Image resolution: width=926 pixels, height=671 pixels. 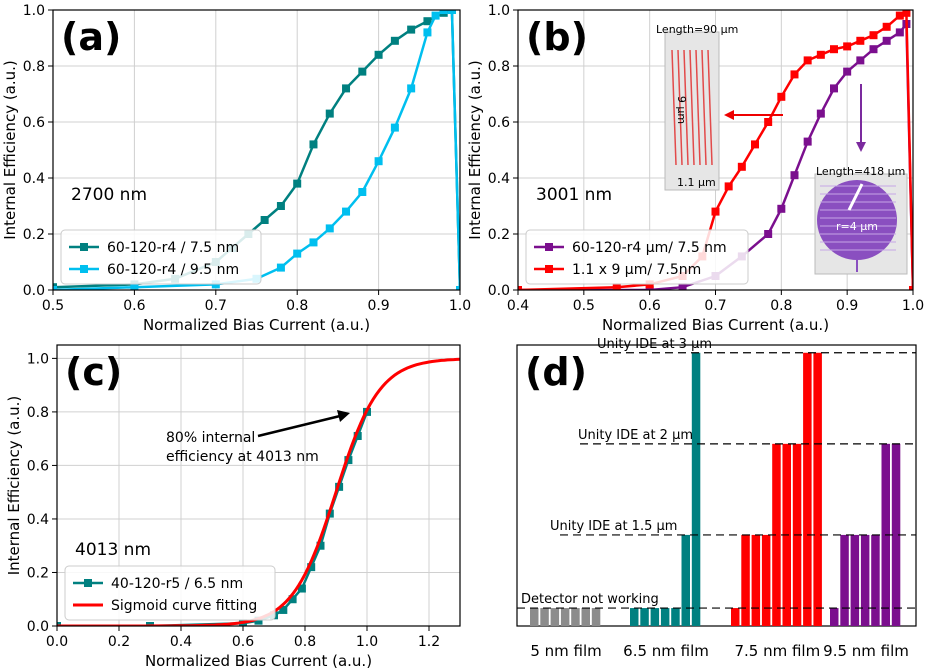 I want to click on annotation-arrow, so click(x=299, y=426).